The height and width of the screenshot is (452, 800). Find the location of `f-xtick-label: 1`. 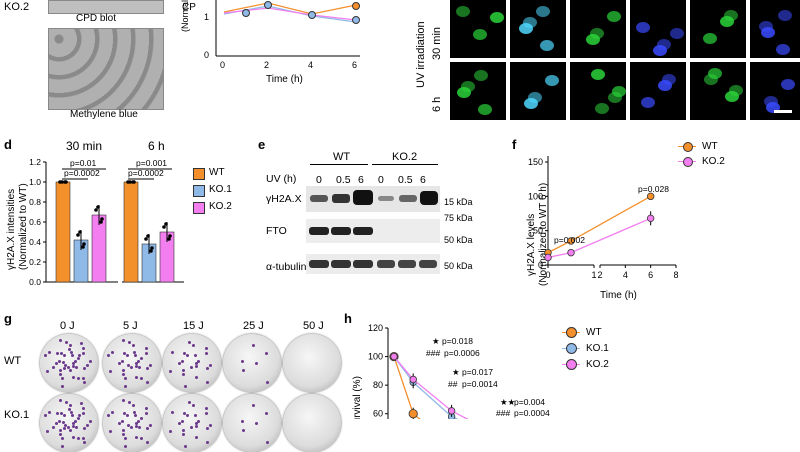

f-xtick-label: 1 is located at coordinates (593, 275).